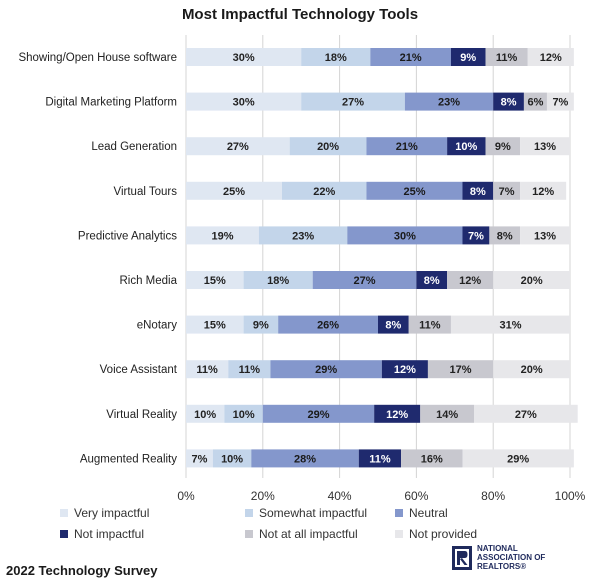 The height and width of the screenshot is (582, 600). What do you see at coordinates (447, 415) in the screenshot?
I see `data-label: 14%` at bounding box center [447, 415].